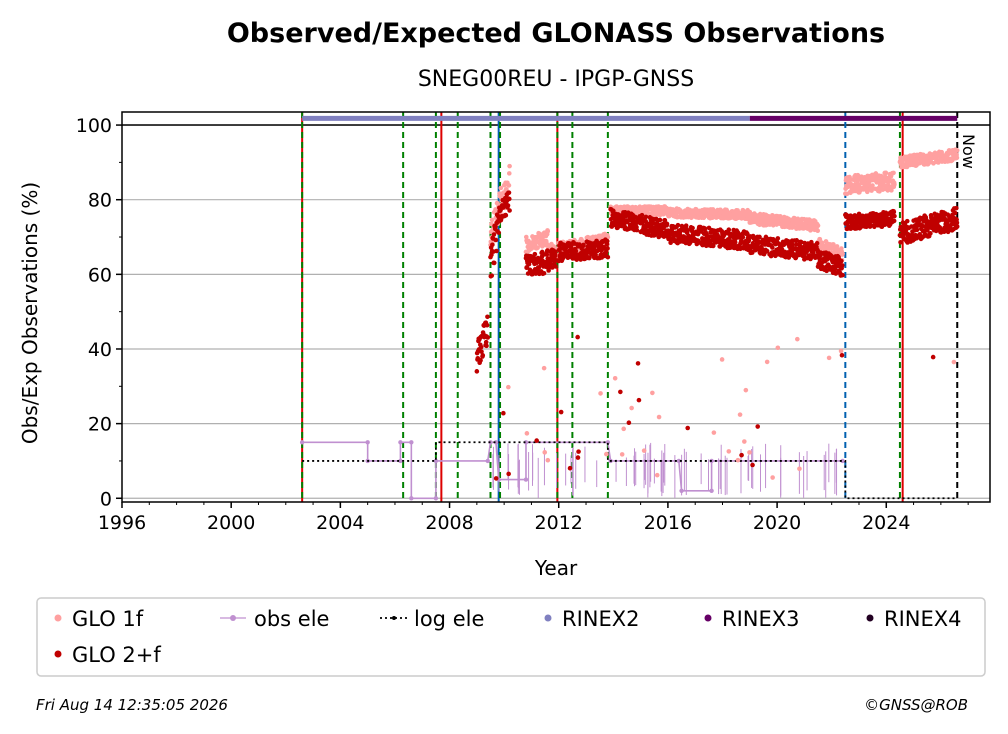 Image resolution: width=1008 pixels, height=734 pixels. Describe the element at coordinates (916, 705) in the screenshot. I see `footer-credit: ©GNSS@ROB` at that location.